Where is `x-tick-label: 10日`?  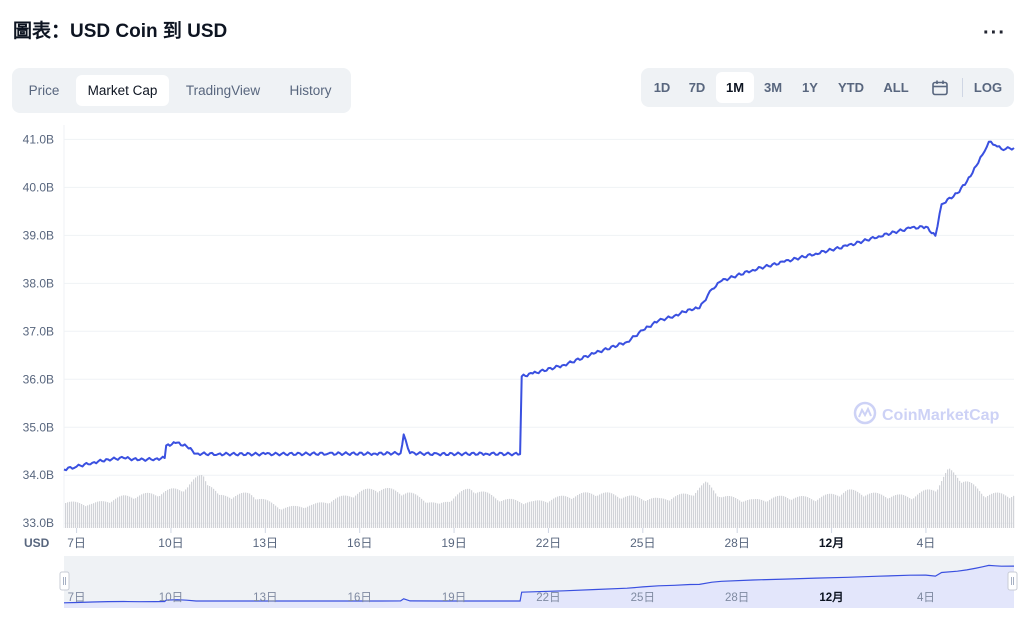
x-tick-label: 10日 is located at coordinates (170, 543).